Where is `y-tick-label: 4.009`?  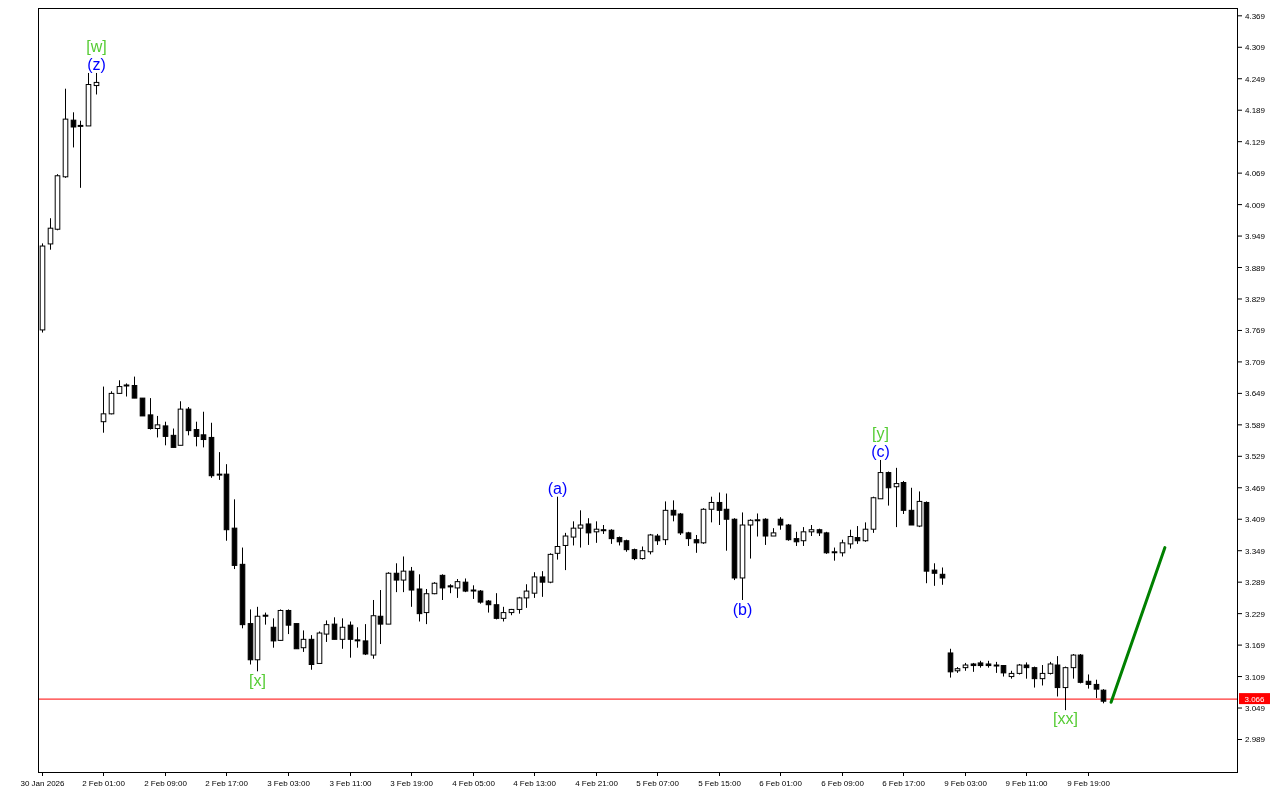
y-tick-label: 4.009 is located at coordinates (1255, 205).